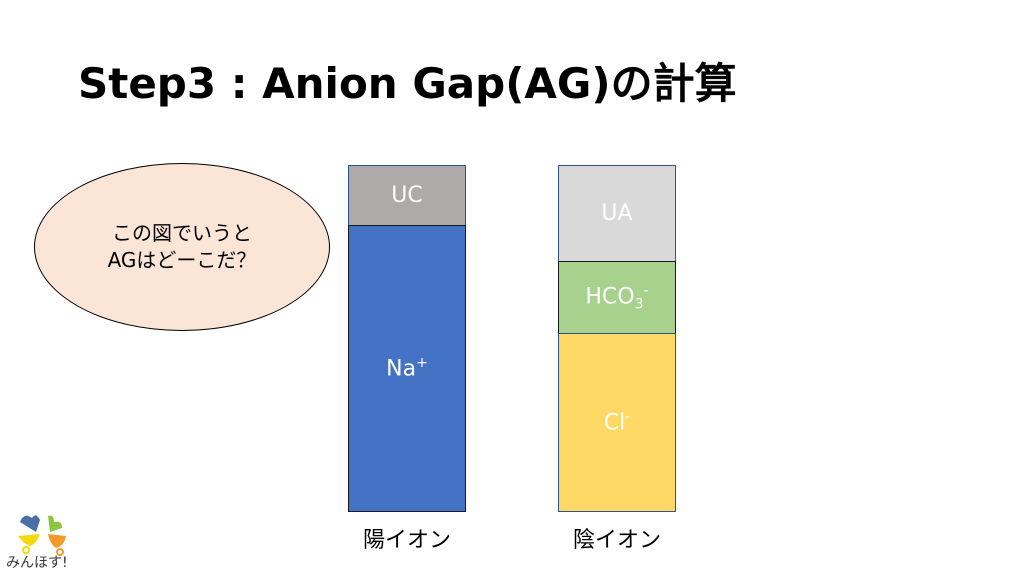  Describe the element at coordinates (407, 83) in the screenshot. I see `slide-title: Step3 : Anion Gap(AG)の計算` at that location.